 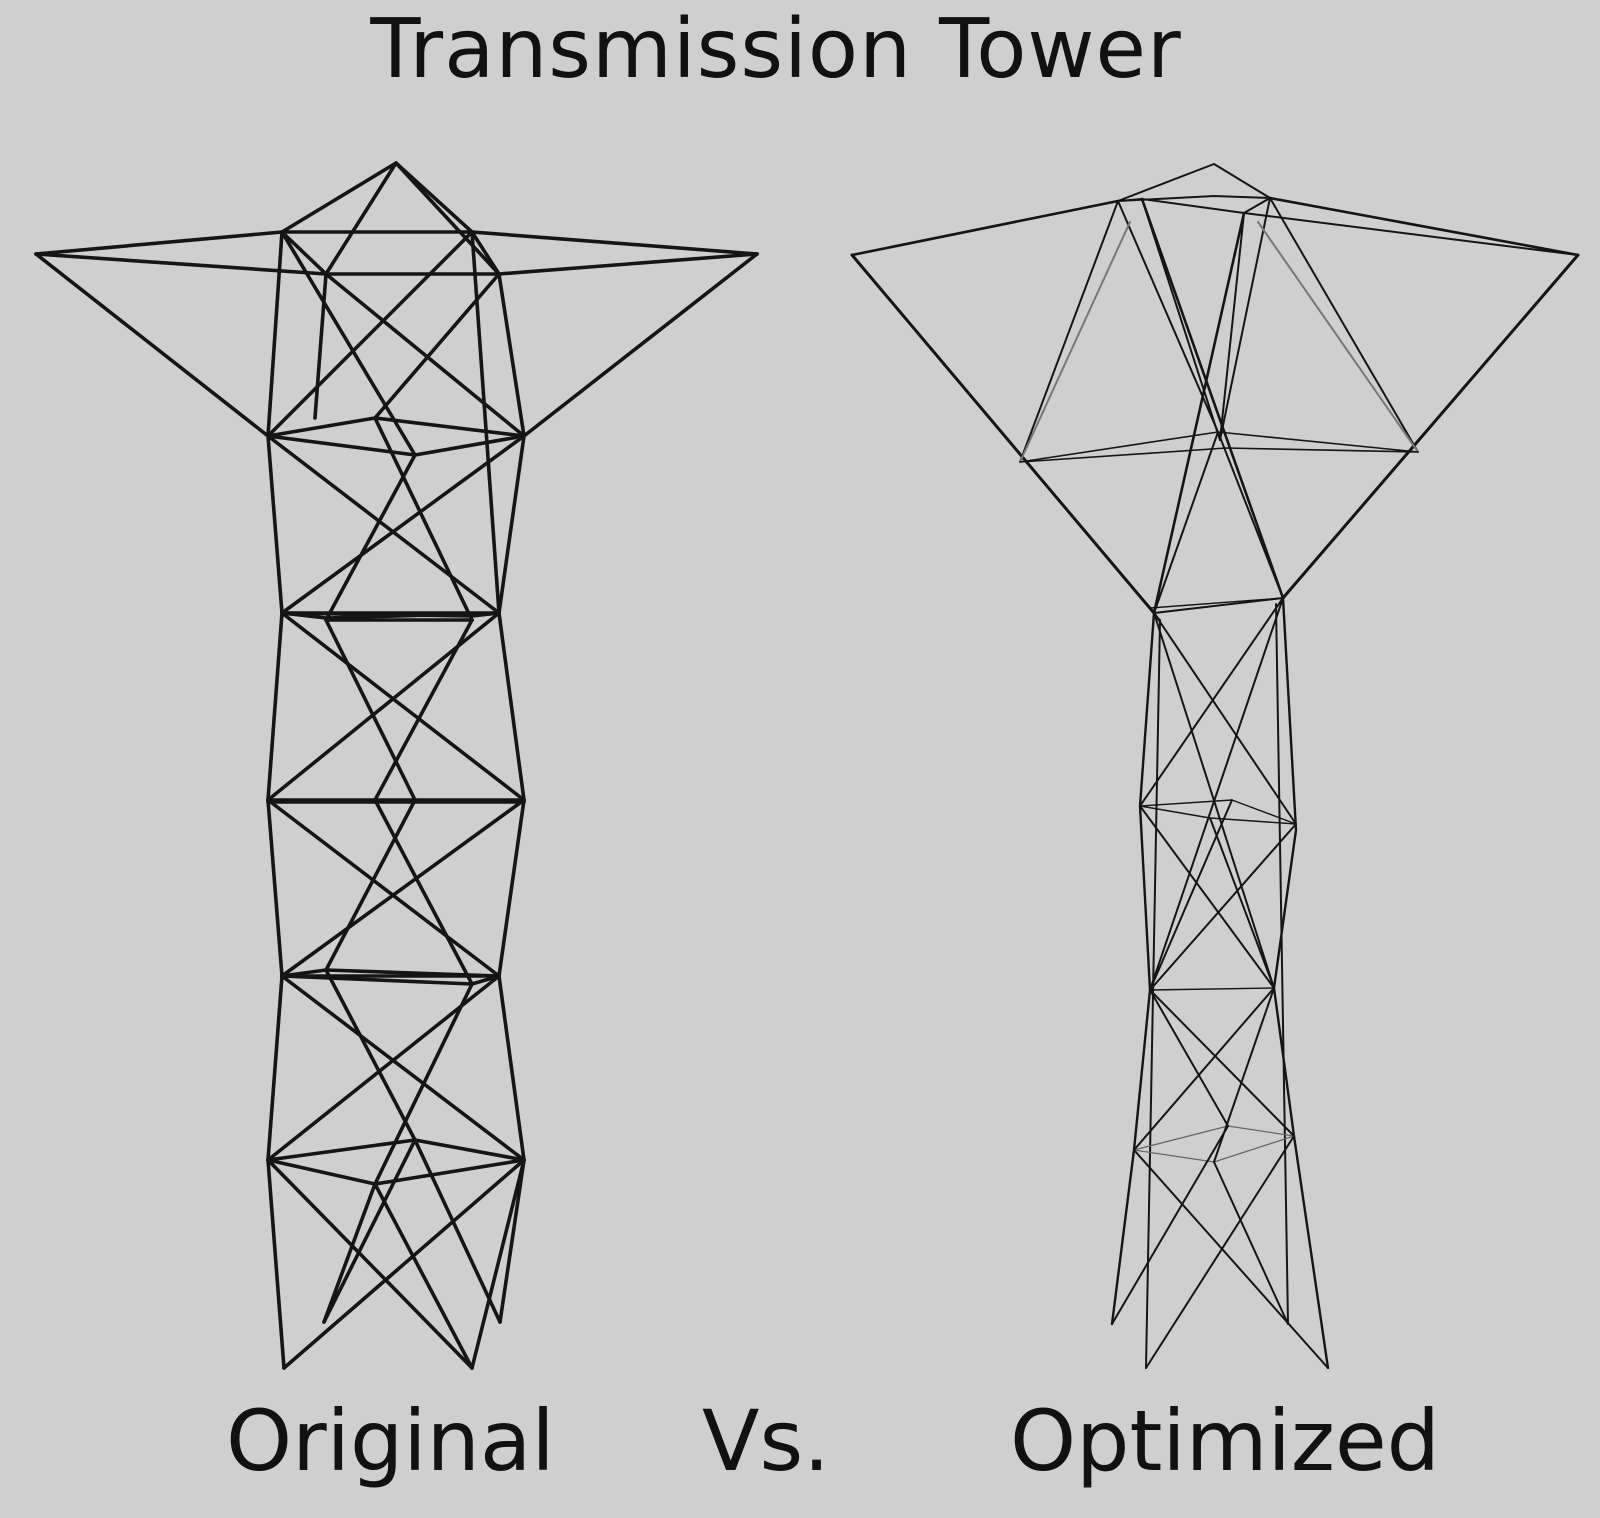 What do you see at coordinates (766, 1441) in the screenshot?
I see `versus-caption: Vs.` at bounding box center [766, 1441].